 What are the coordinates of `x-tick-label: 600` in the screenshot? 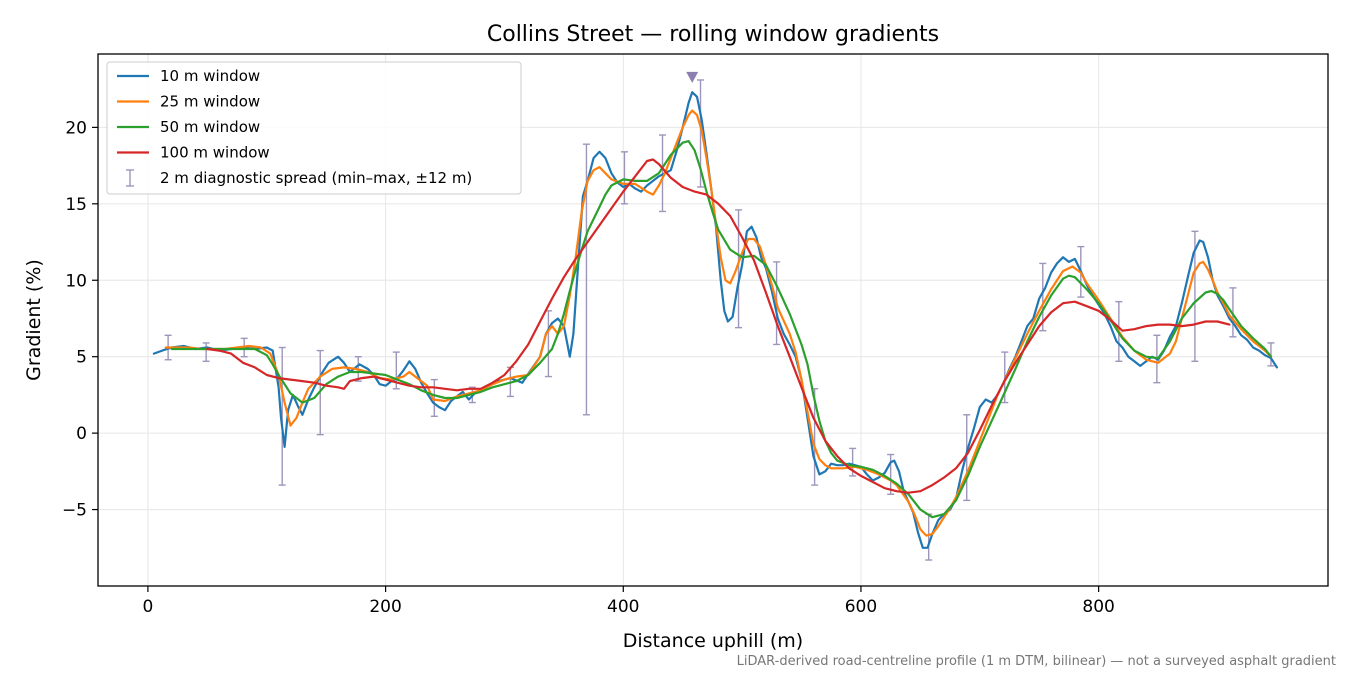 It's located at (861, 607).